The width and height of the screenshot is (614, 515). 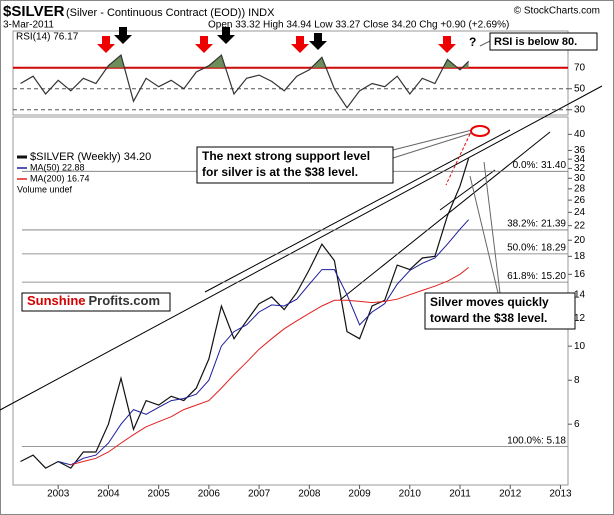 What do you see at coordinates (460, 494) in the screenshot?
I see `x-tick-label: 2011` at bounding box center [460, 494].